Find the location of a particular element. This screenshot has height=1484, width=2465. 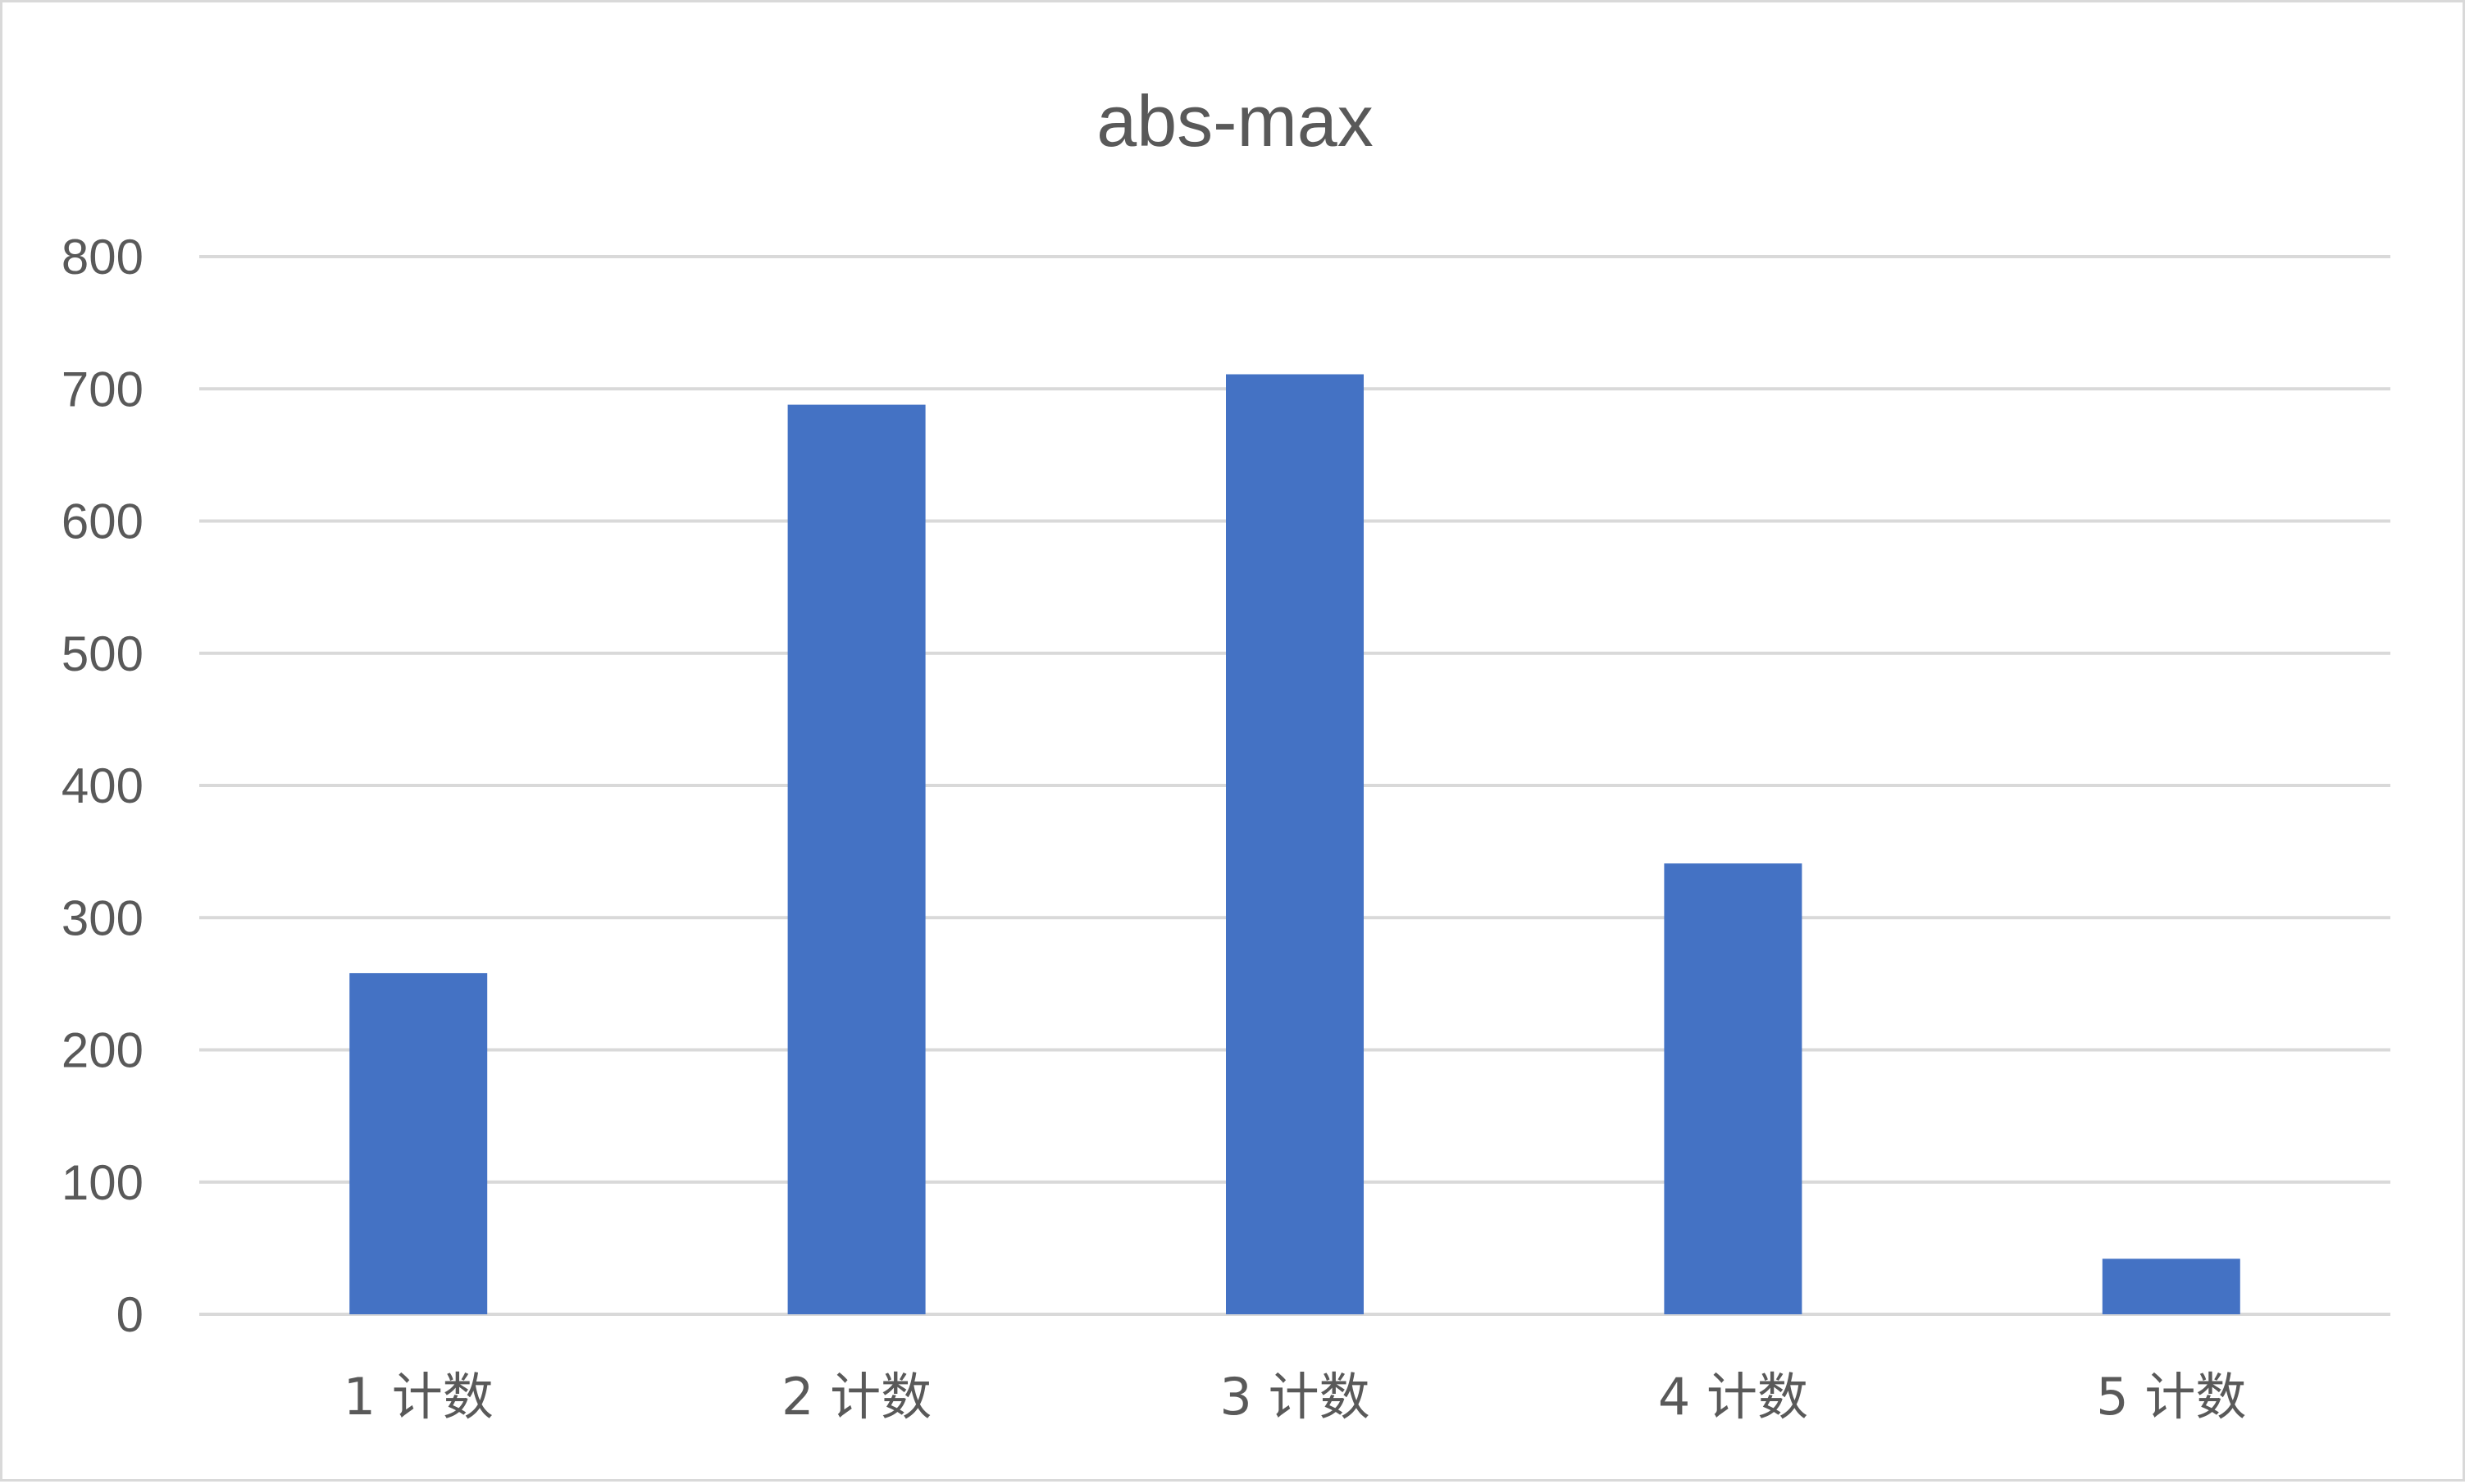

y-tick-label: 300 is located at coordinates (103, 917).